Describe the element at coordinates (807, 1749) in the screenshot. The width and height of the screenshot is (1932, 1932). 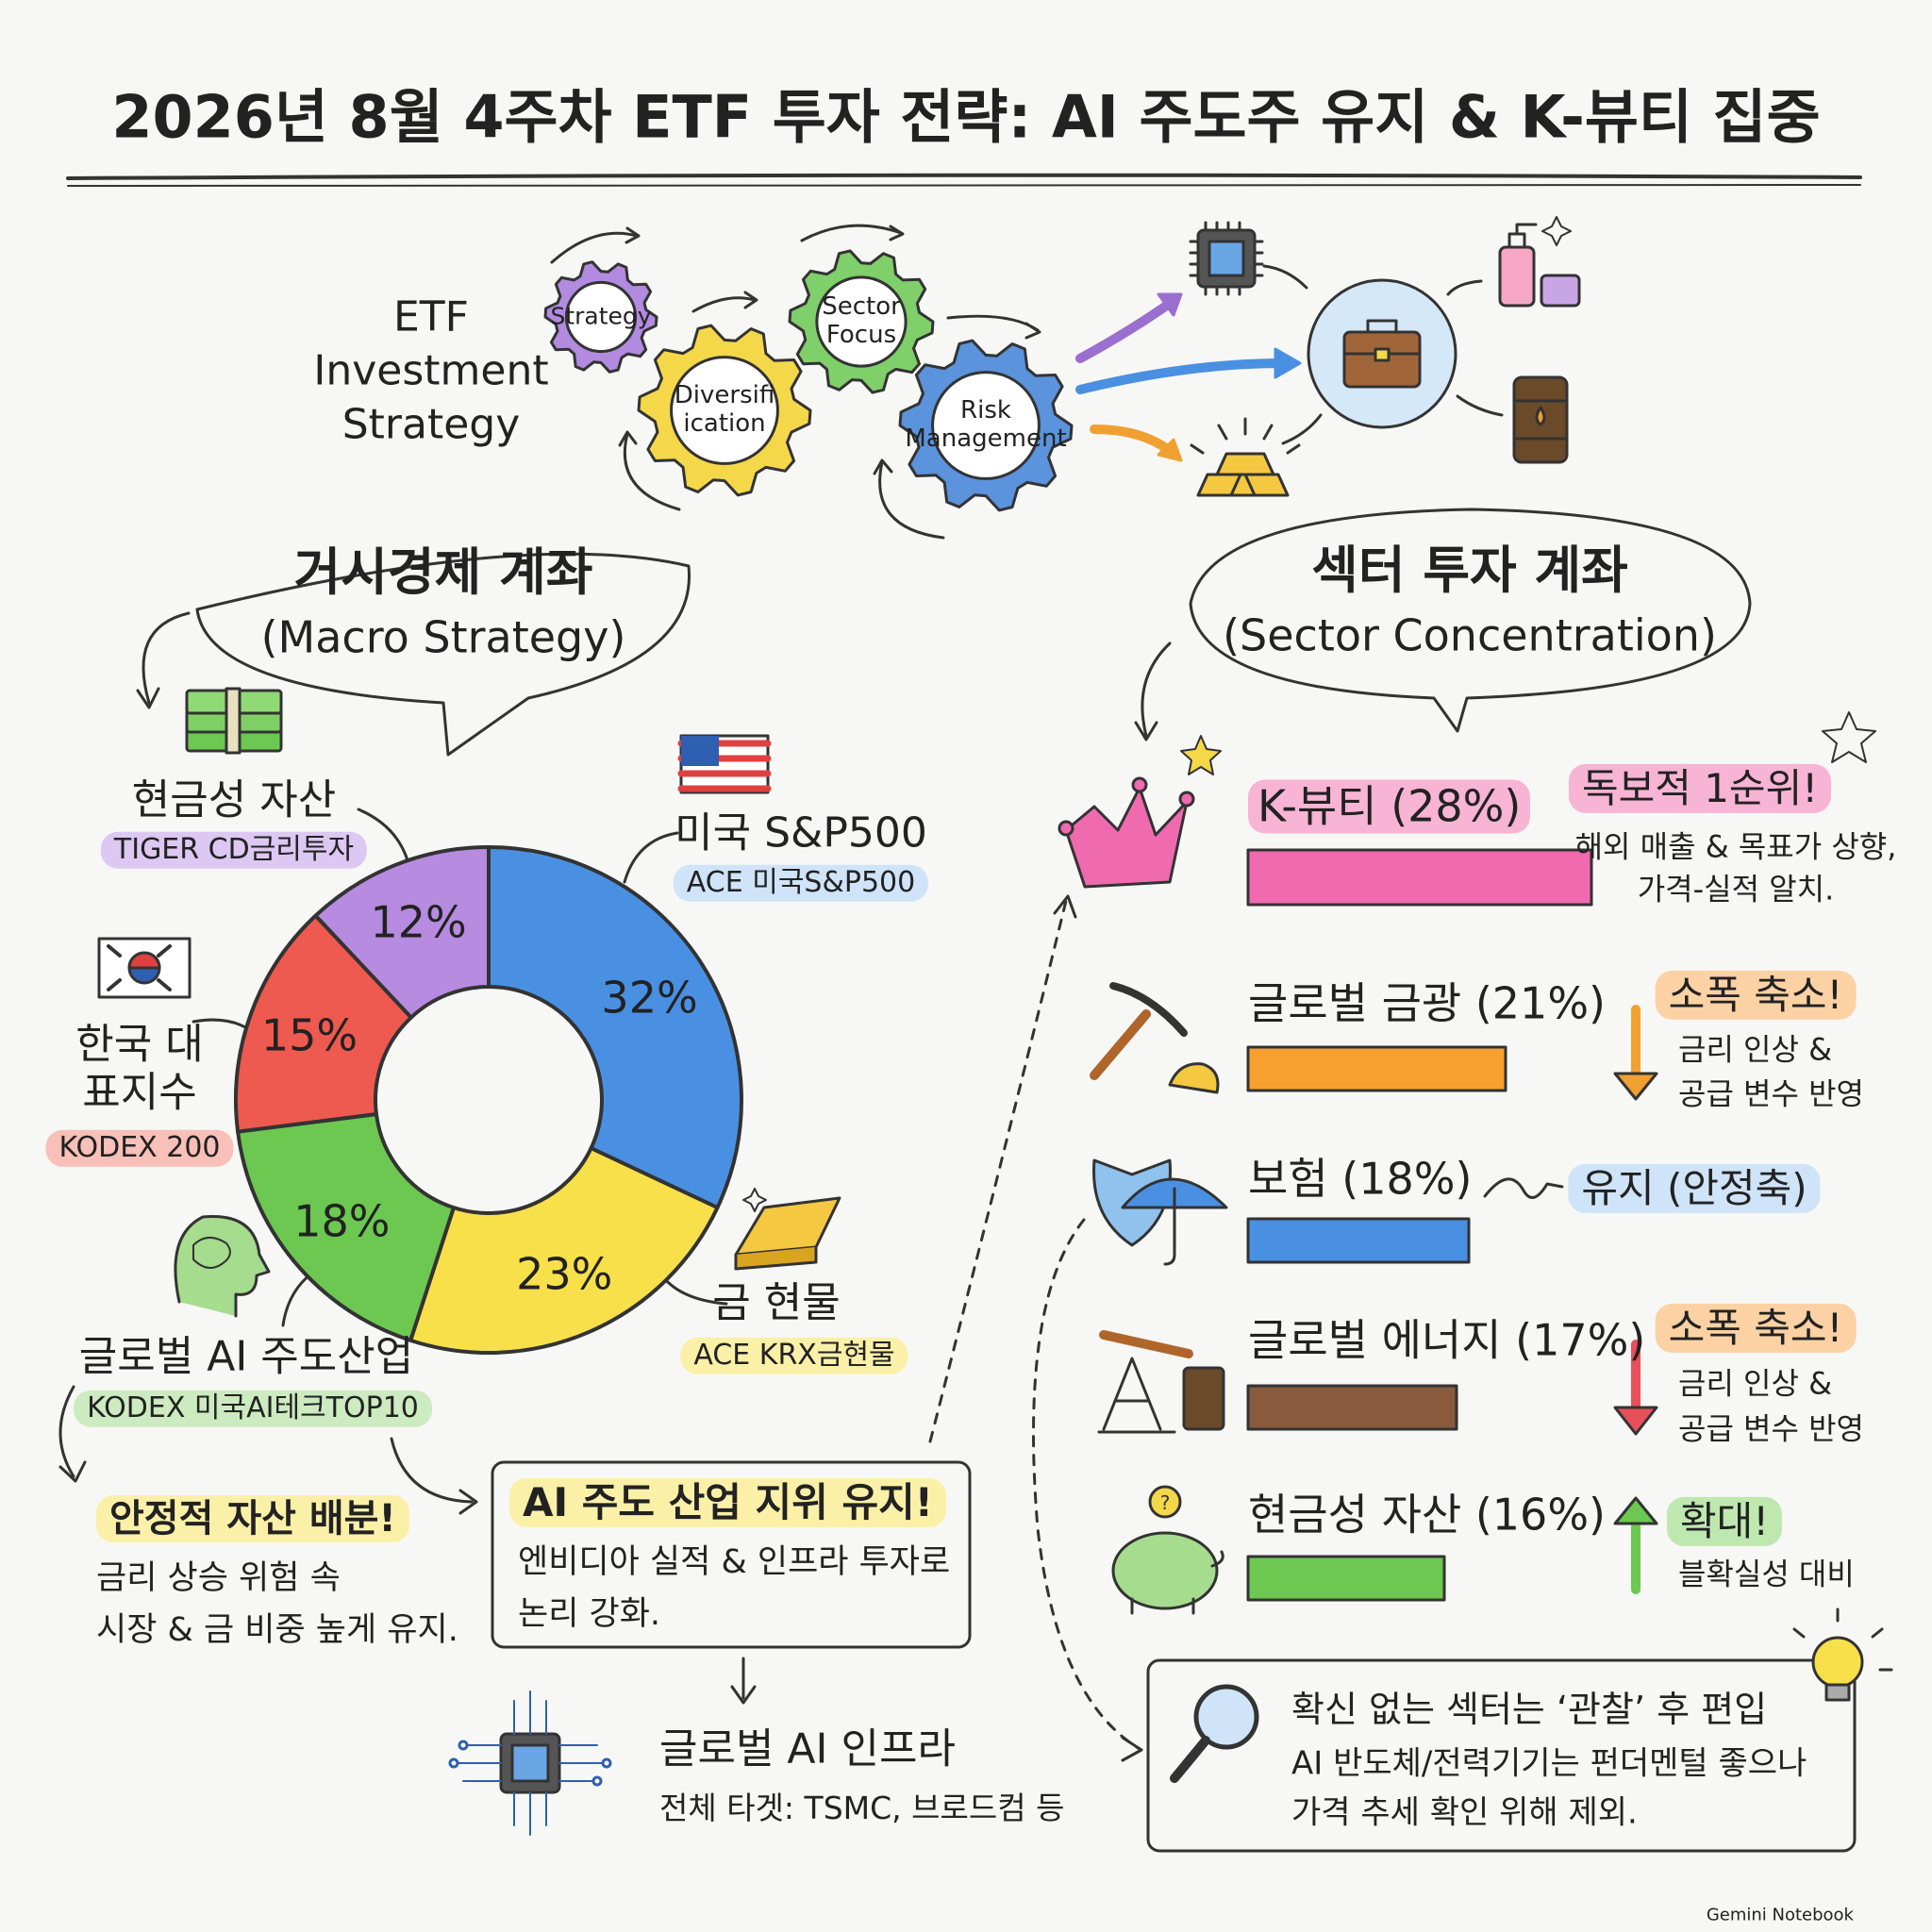
I see `infra-title: 글로벌 AI 인프라` at that location.